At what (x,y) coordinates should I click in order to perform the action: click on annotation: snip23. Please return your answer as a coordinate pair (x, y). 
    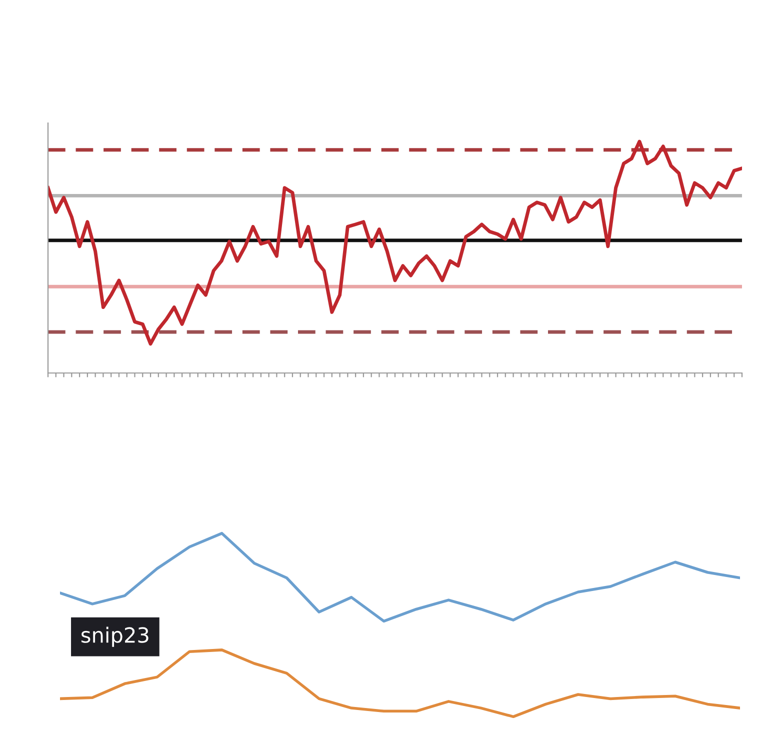
    Looking at the image, I should click on (115, 636).